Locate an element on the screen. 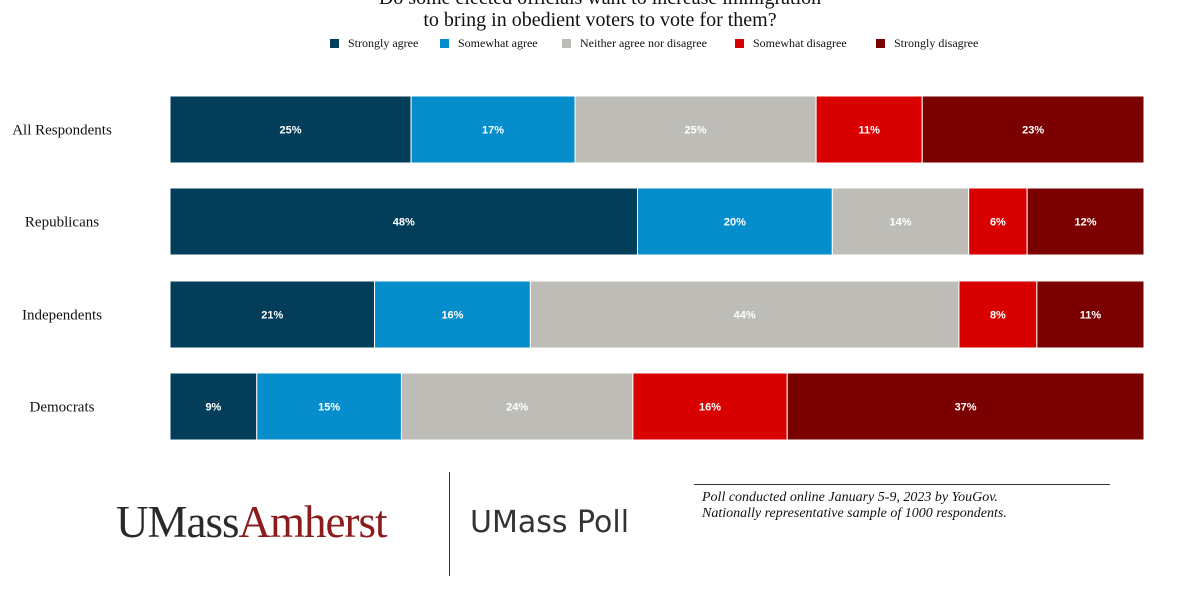 Image resolution: width=1200 pixels, height=600 pixels. bar-value-label: 15% is located at coordinates (329, 408).